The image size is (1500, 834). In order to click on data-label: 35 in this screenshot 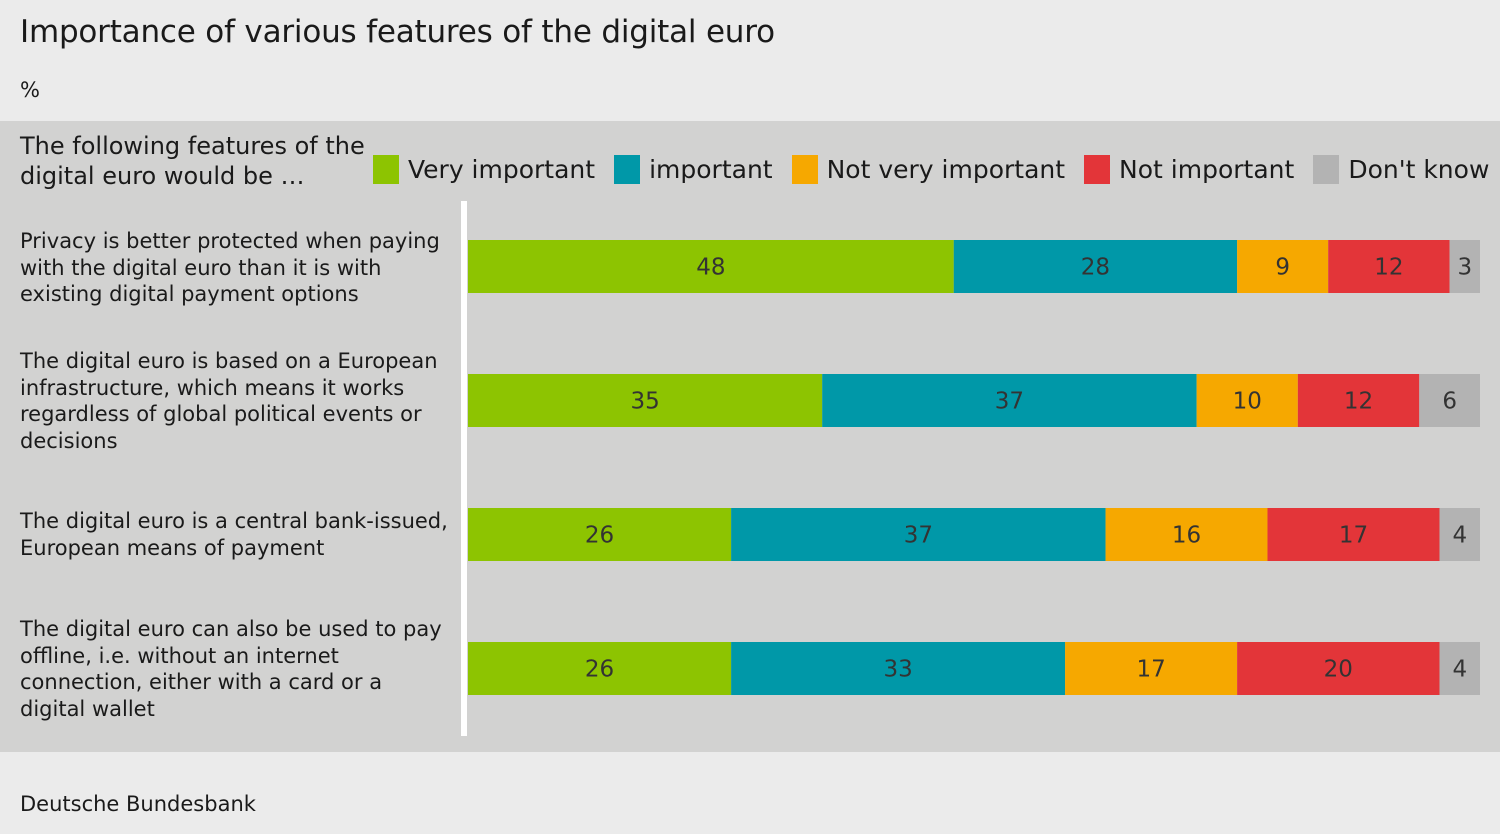, I will do `click(644, 402)`.